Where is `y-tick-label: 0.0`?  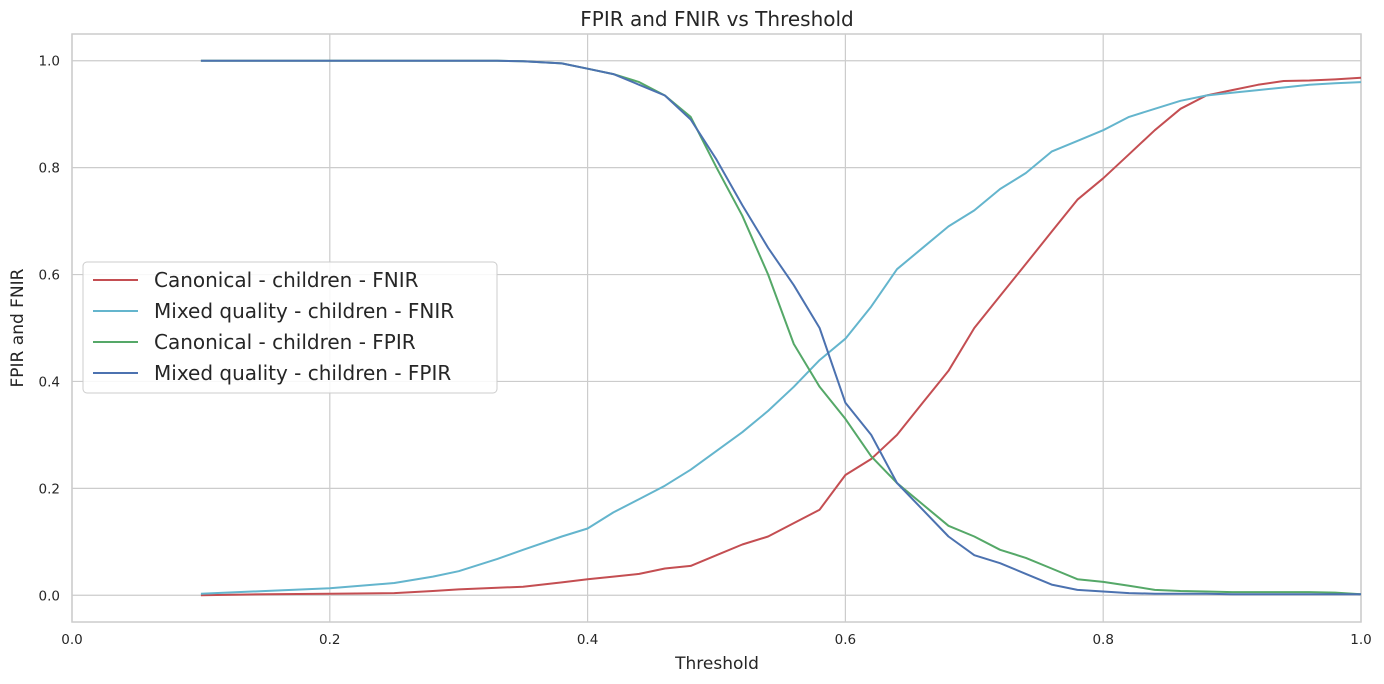 y-tick-label: 0.0 is located at coordinates (49, 596).